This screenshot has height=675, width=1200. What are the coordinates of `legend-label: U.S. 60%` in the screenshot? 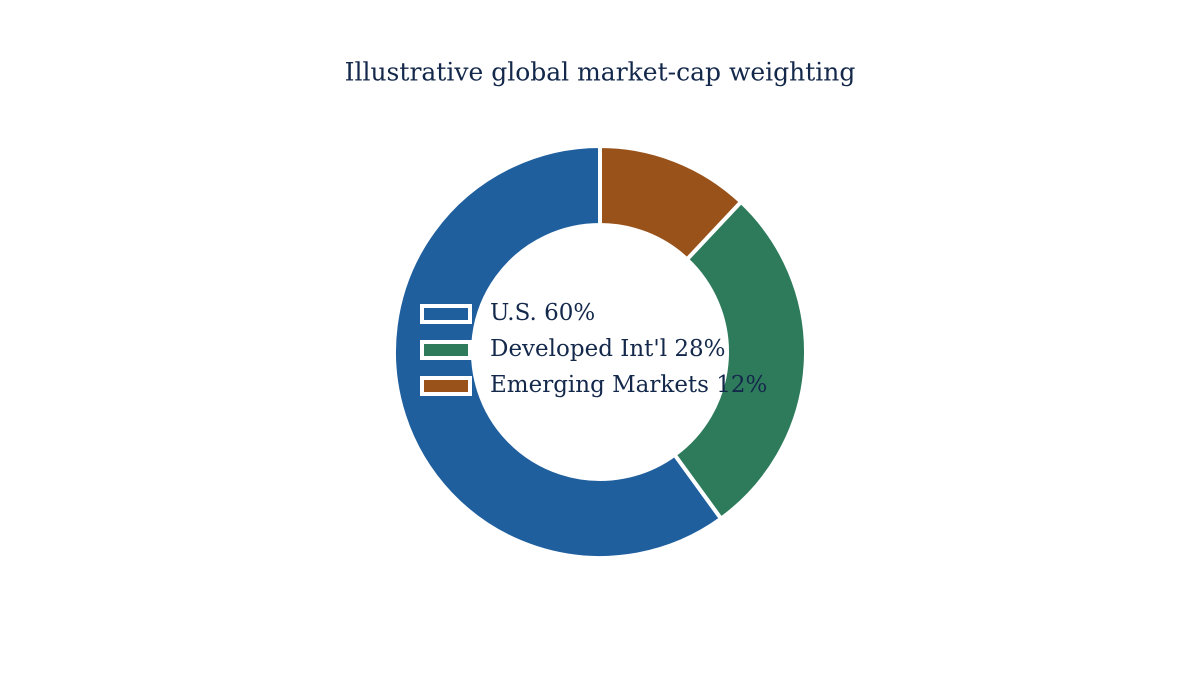 It's located at (542, 313).